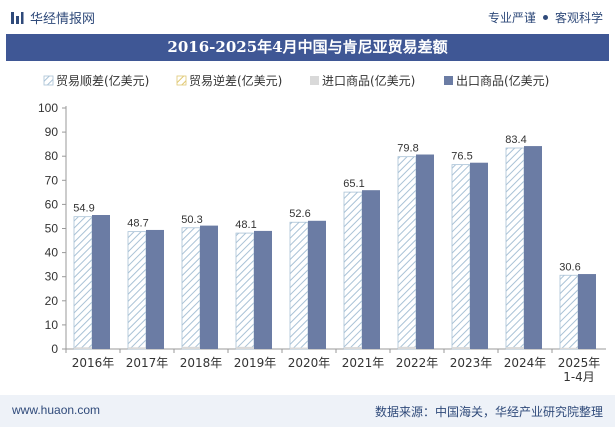  Describe the element at coordinates (54, 349) in the screenshot. I see `y-tick-label: 0` at that location.